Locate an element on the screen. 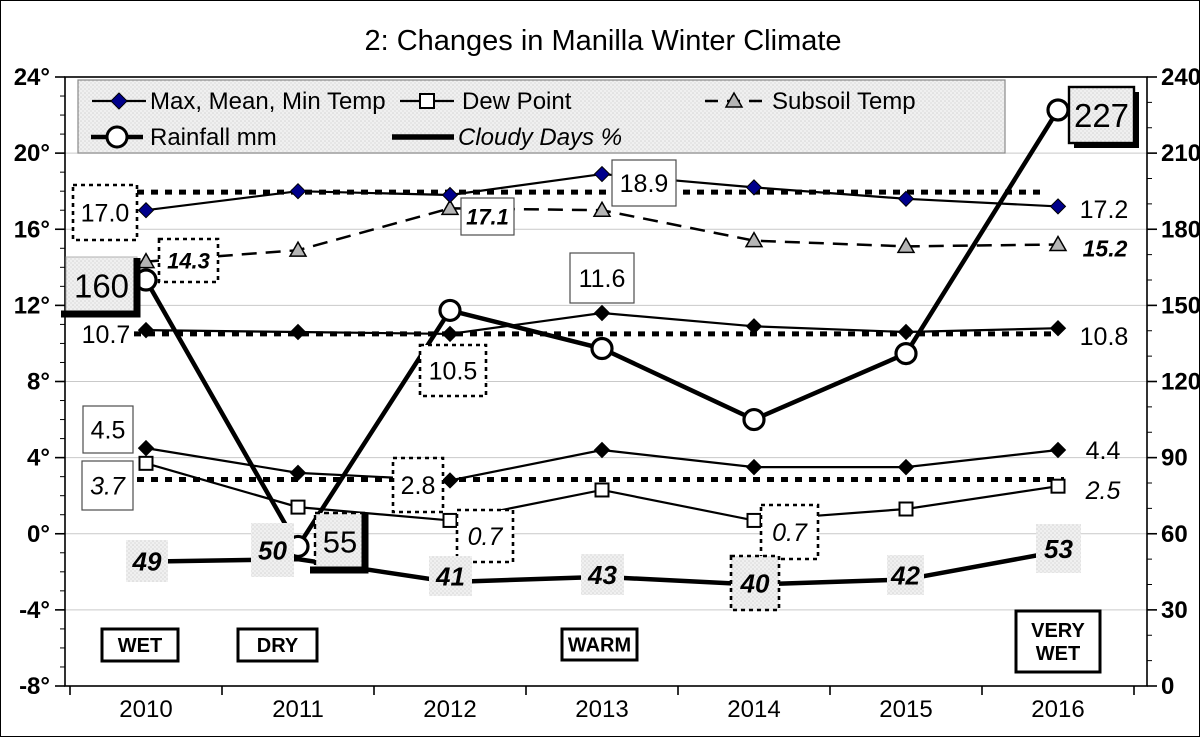 The width and height of the screenshot is (1200, 737). annotation-17-2: 17.2 is located at coordinates (1104, 210).